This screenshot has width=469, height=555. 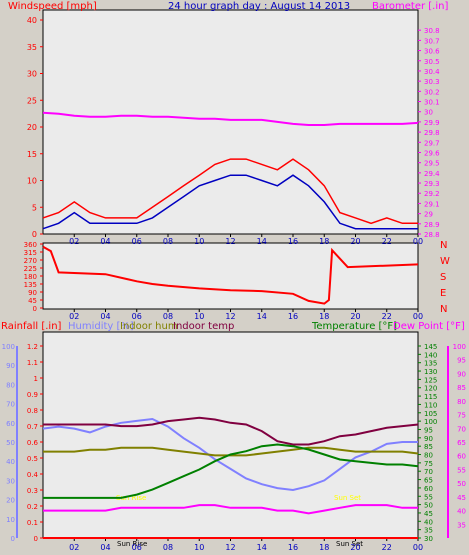 I want to click on dew-tick-label: 85, so click(x=461, y=388).